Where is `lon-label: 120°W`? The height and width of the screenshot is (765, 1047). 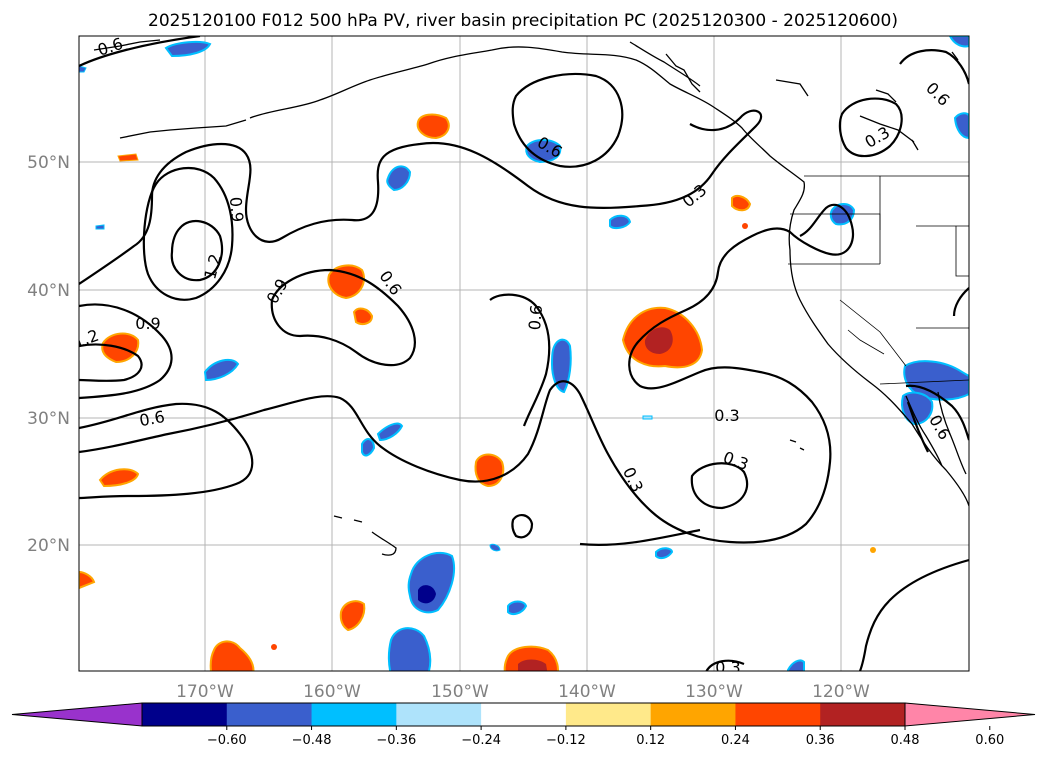 lon-label: 120°W is located at coordinates (841, 692).